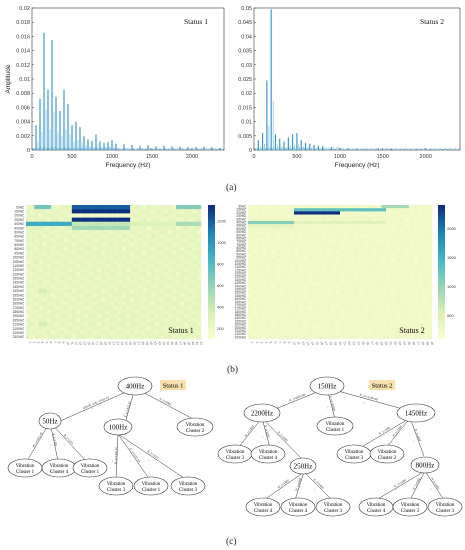 The width and height of the screenshot is (465, 550). Describe the element at coordinates (97, 343) in the screenshot. I see `column-label: 17` at that location.